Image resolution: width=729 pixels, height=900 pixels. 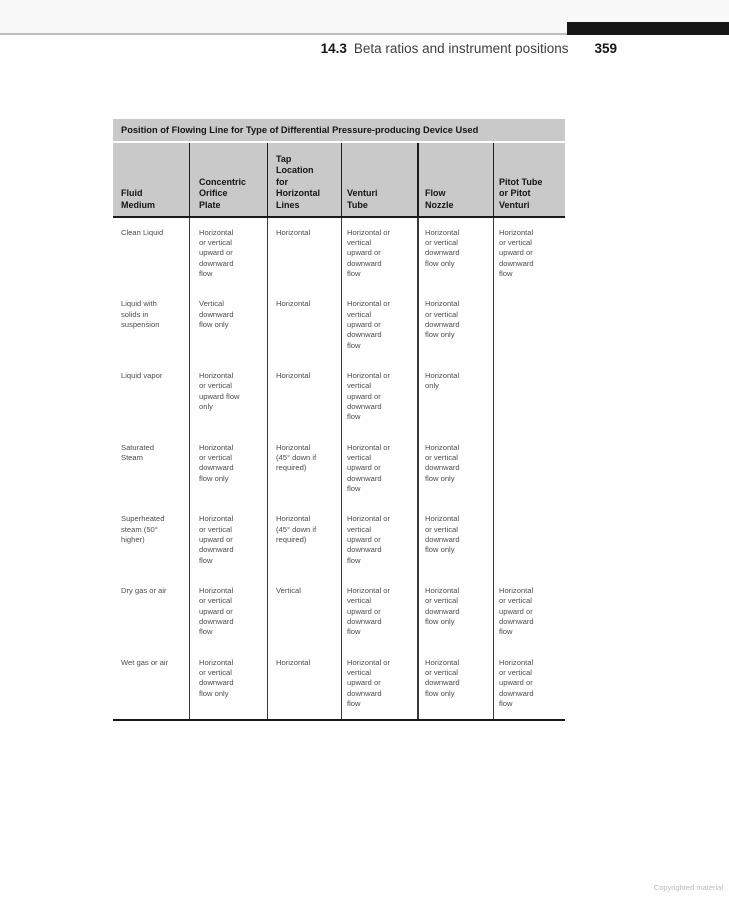 What do you see at coordinates (137, 452) in the screenshot?
I see `table-cell: Saturated Steam` at bounding box center [137, 452].